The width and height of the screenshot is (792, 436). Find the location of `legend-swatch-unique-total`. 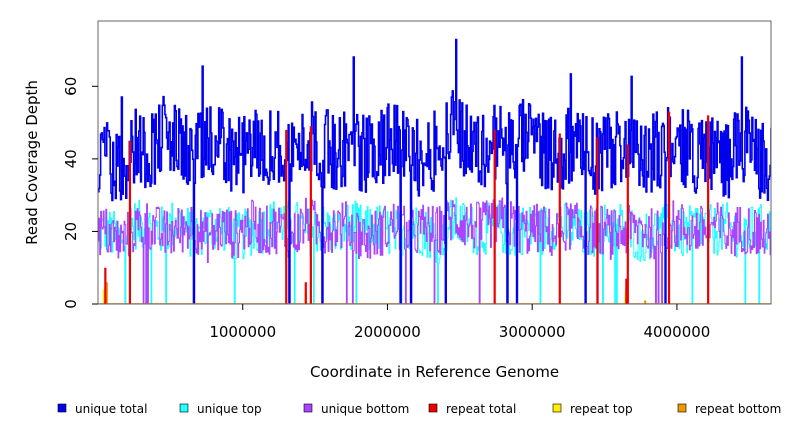

legend-swatch-unique-total is located at coordinates (62, 408).